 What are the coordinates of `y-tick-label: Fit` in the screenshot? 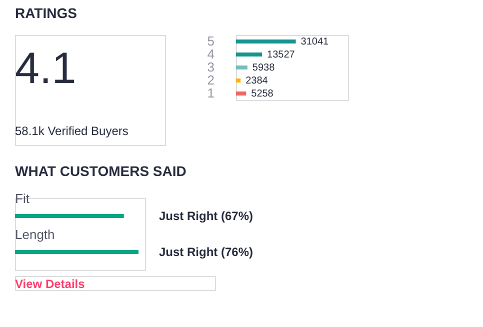 It's located at (22, 198).